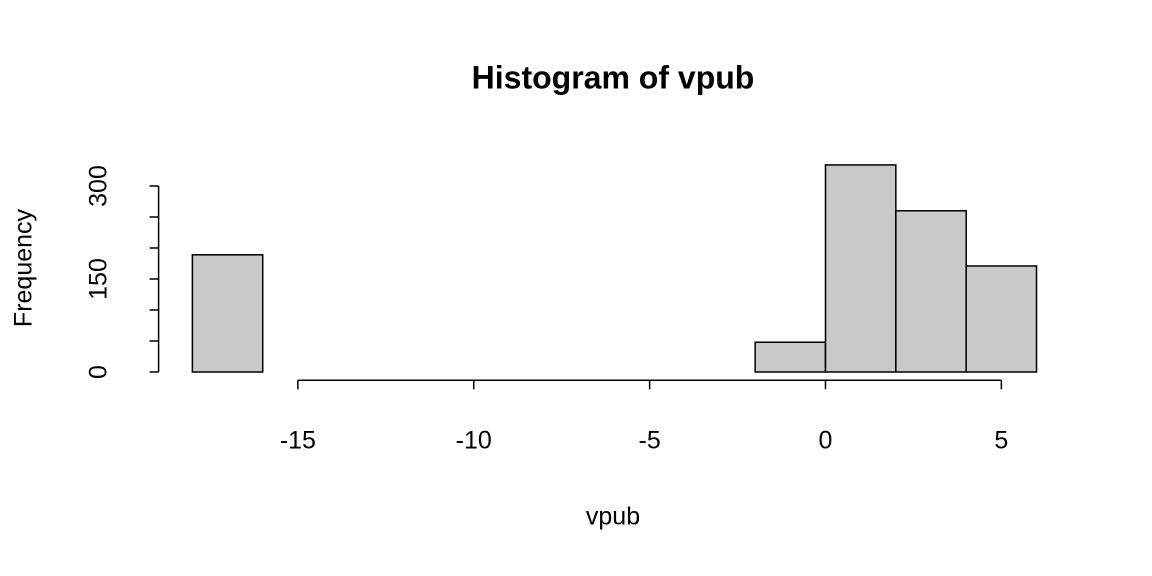  Describe the element at coordinates (474, 441) in the screenshot. I see `x-tick-label: -10` at that location.